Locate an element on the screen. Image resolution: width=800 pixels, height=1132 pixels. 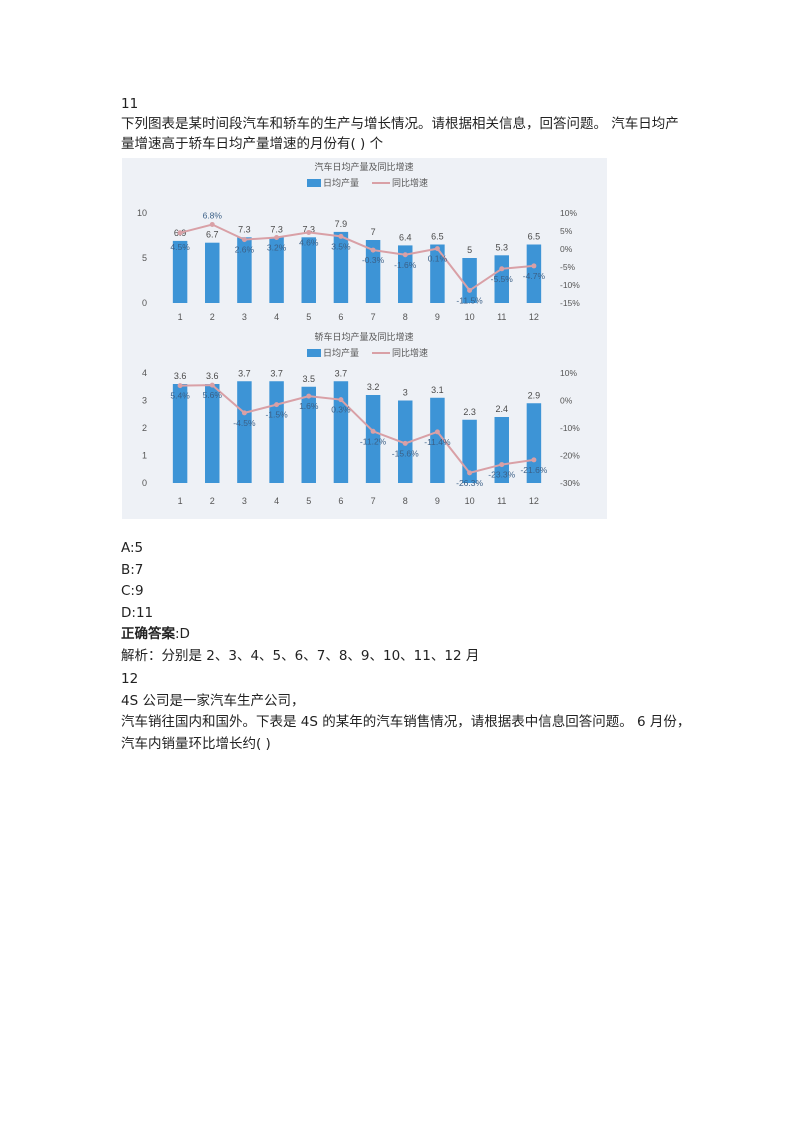
growth-value-label: -5.5% is located at coordinates (502, 279).